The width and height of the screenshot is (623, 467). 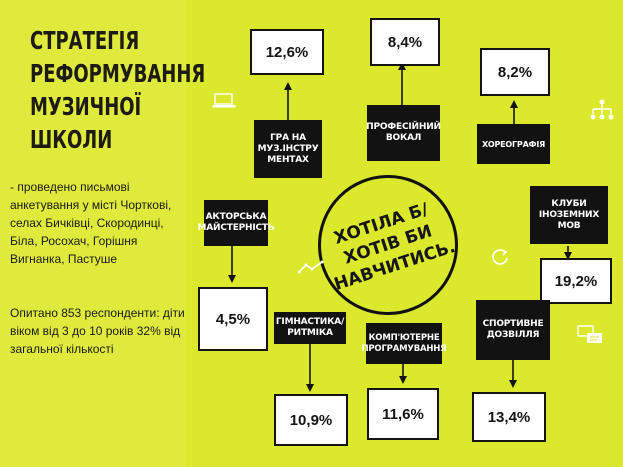 What do you see at coordinates (236, 223) in the screenshot?
I see `label-acting: АКТОРСЬКА МАЙСТЕРНІСТЬ` at bounding box center [236, 223].